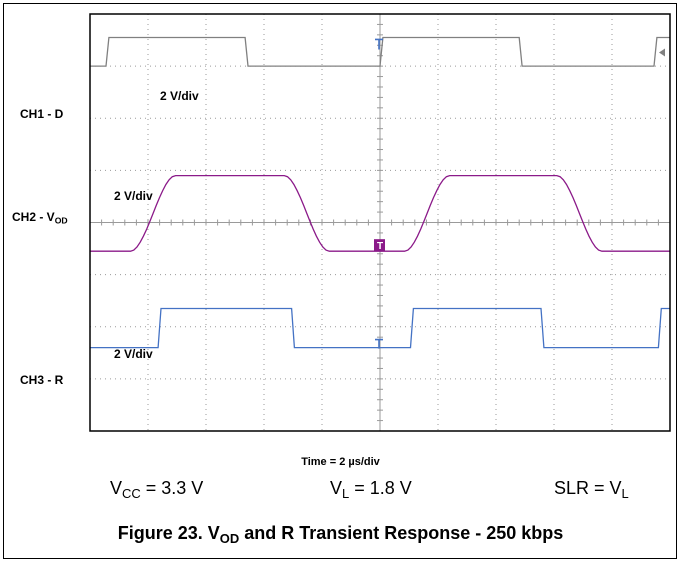 The width and height of the screenshot is (681, 562). What do you see at coordinates (371, 489) in the screenshot?
I see `condition-vl: VL = 1.8 V` at bounding box center [371, 489].